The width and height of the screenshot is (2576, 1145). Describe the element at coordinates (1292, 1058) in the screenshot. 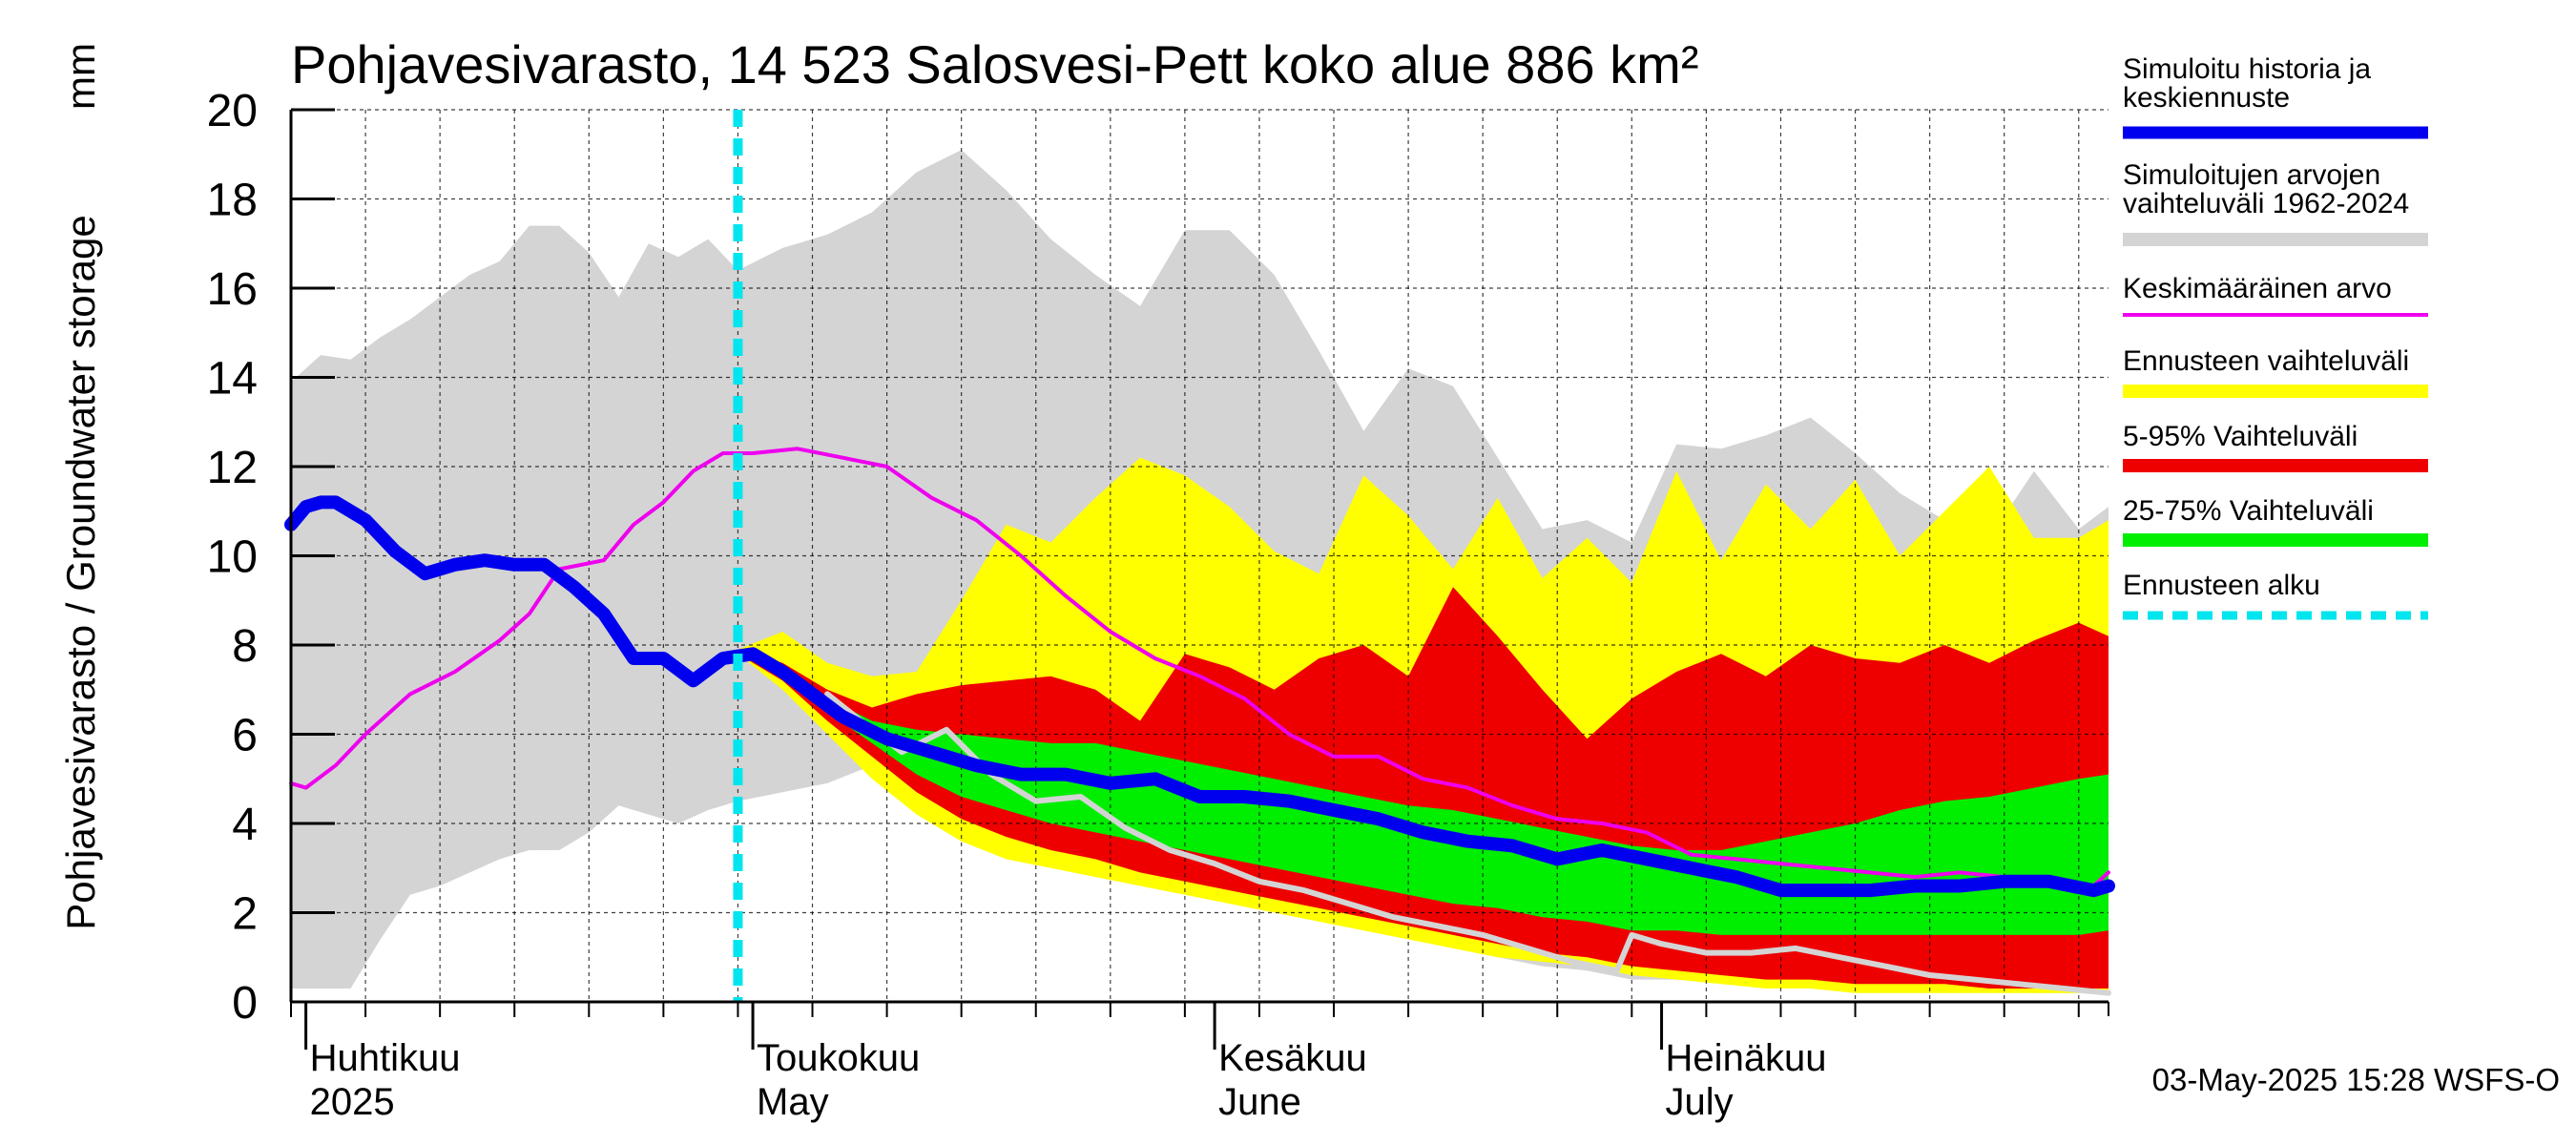

I see `x-month-label: Kesäkuu` at that location.